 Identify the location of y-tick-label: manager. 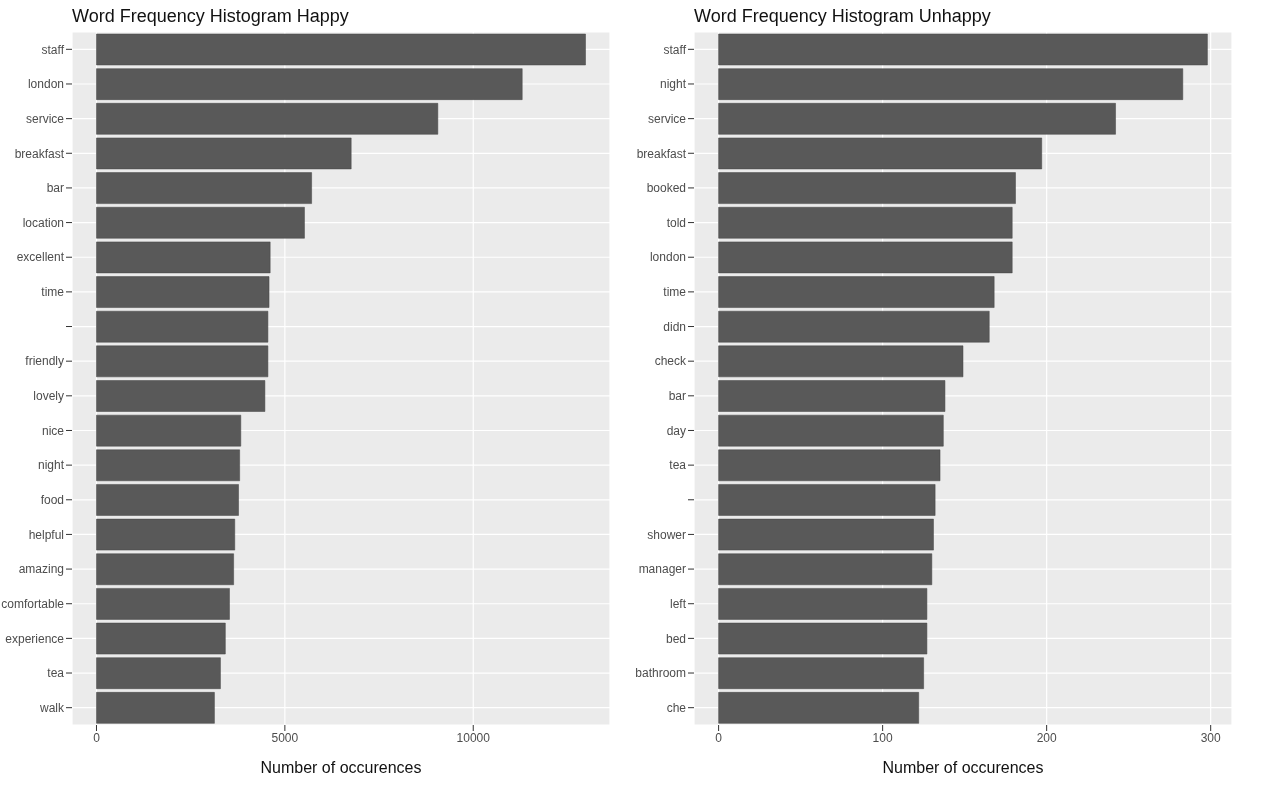
(662, 569).